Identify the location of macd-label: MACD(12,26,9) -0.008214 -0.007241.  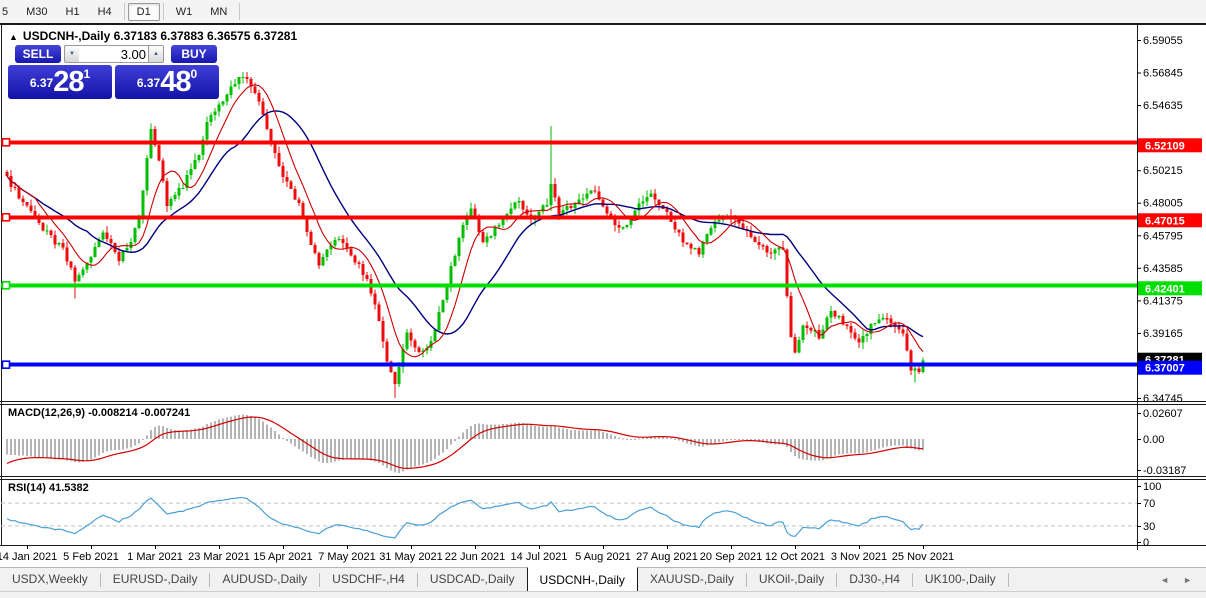
(99, 413).